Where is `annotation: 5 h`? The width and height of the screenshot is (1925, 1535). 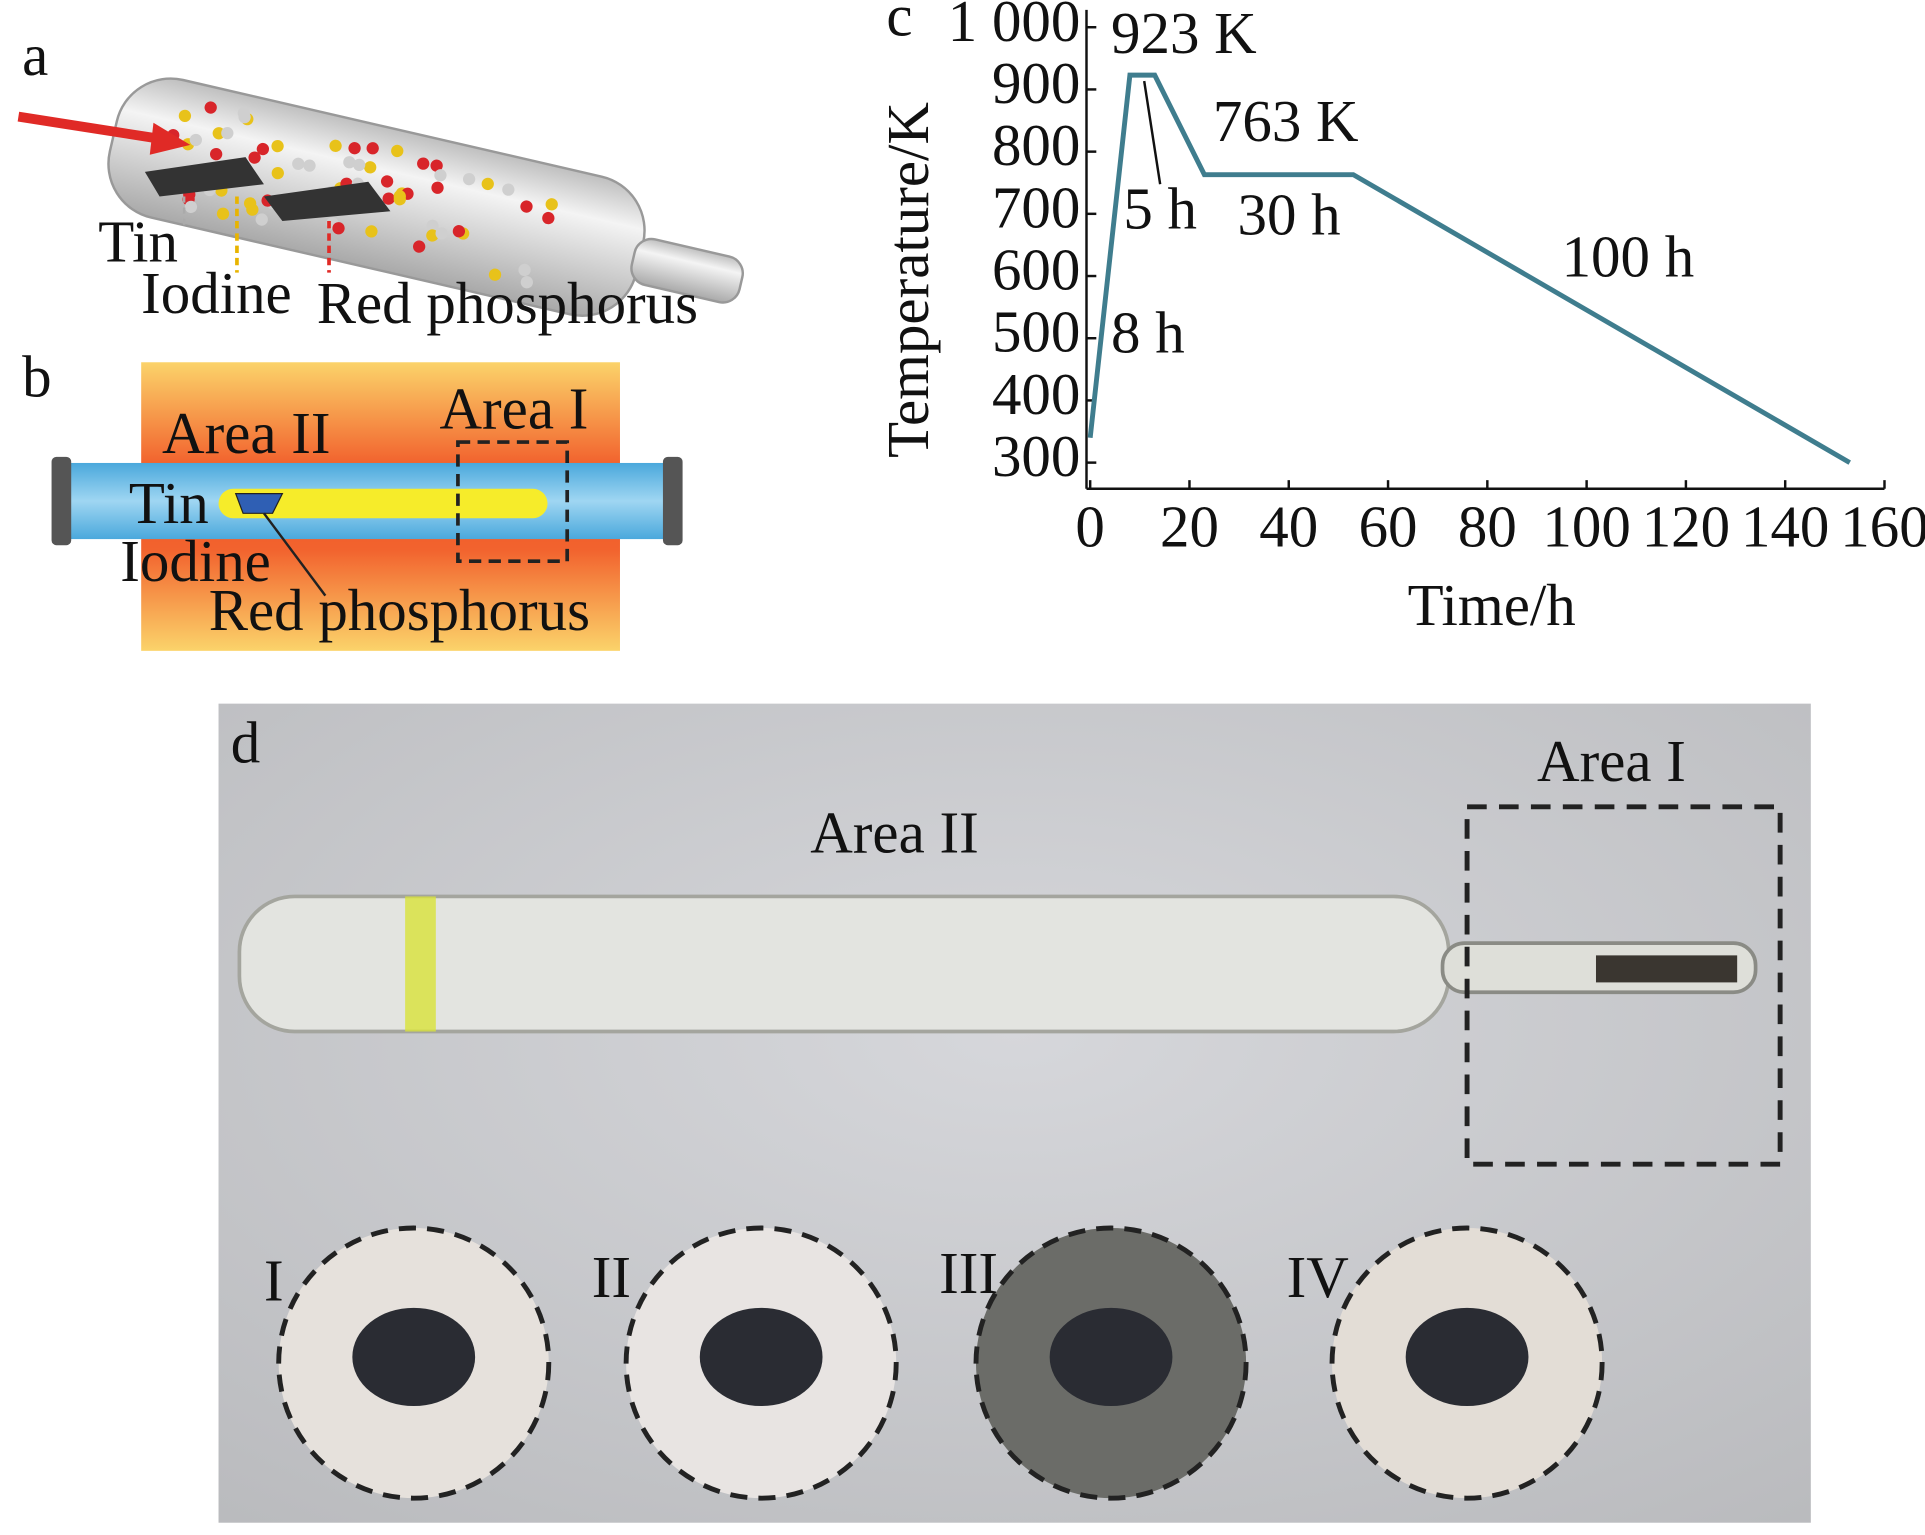
annotation: 5 h is located at coordinates (1160, 208).